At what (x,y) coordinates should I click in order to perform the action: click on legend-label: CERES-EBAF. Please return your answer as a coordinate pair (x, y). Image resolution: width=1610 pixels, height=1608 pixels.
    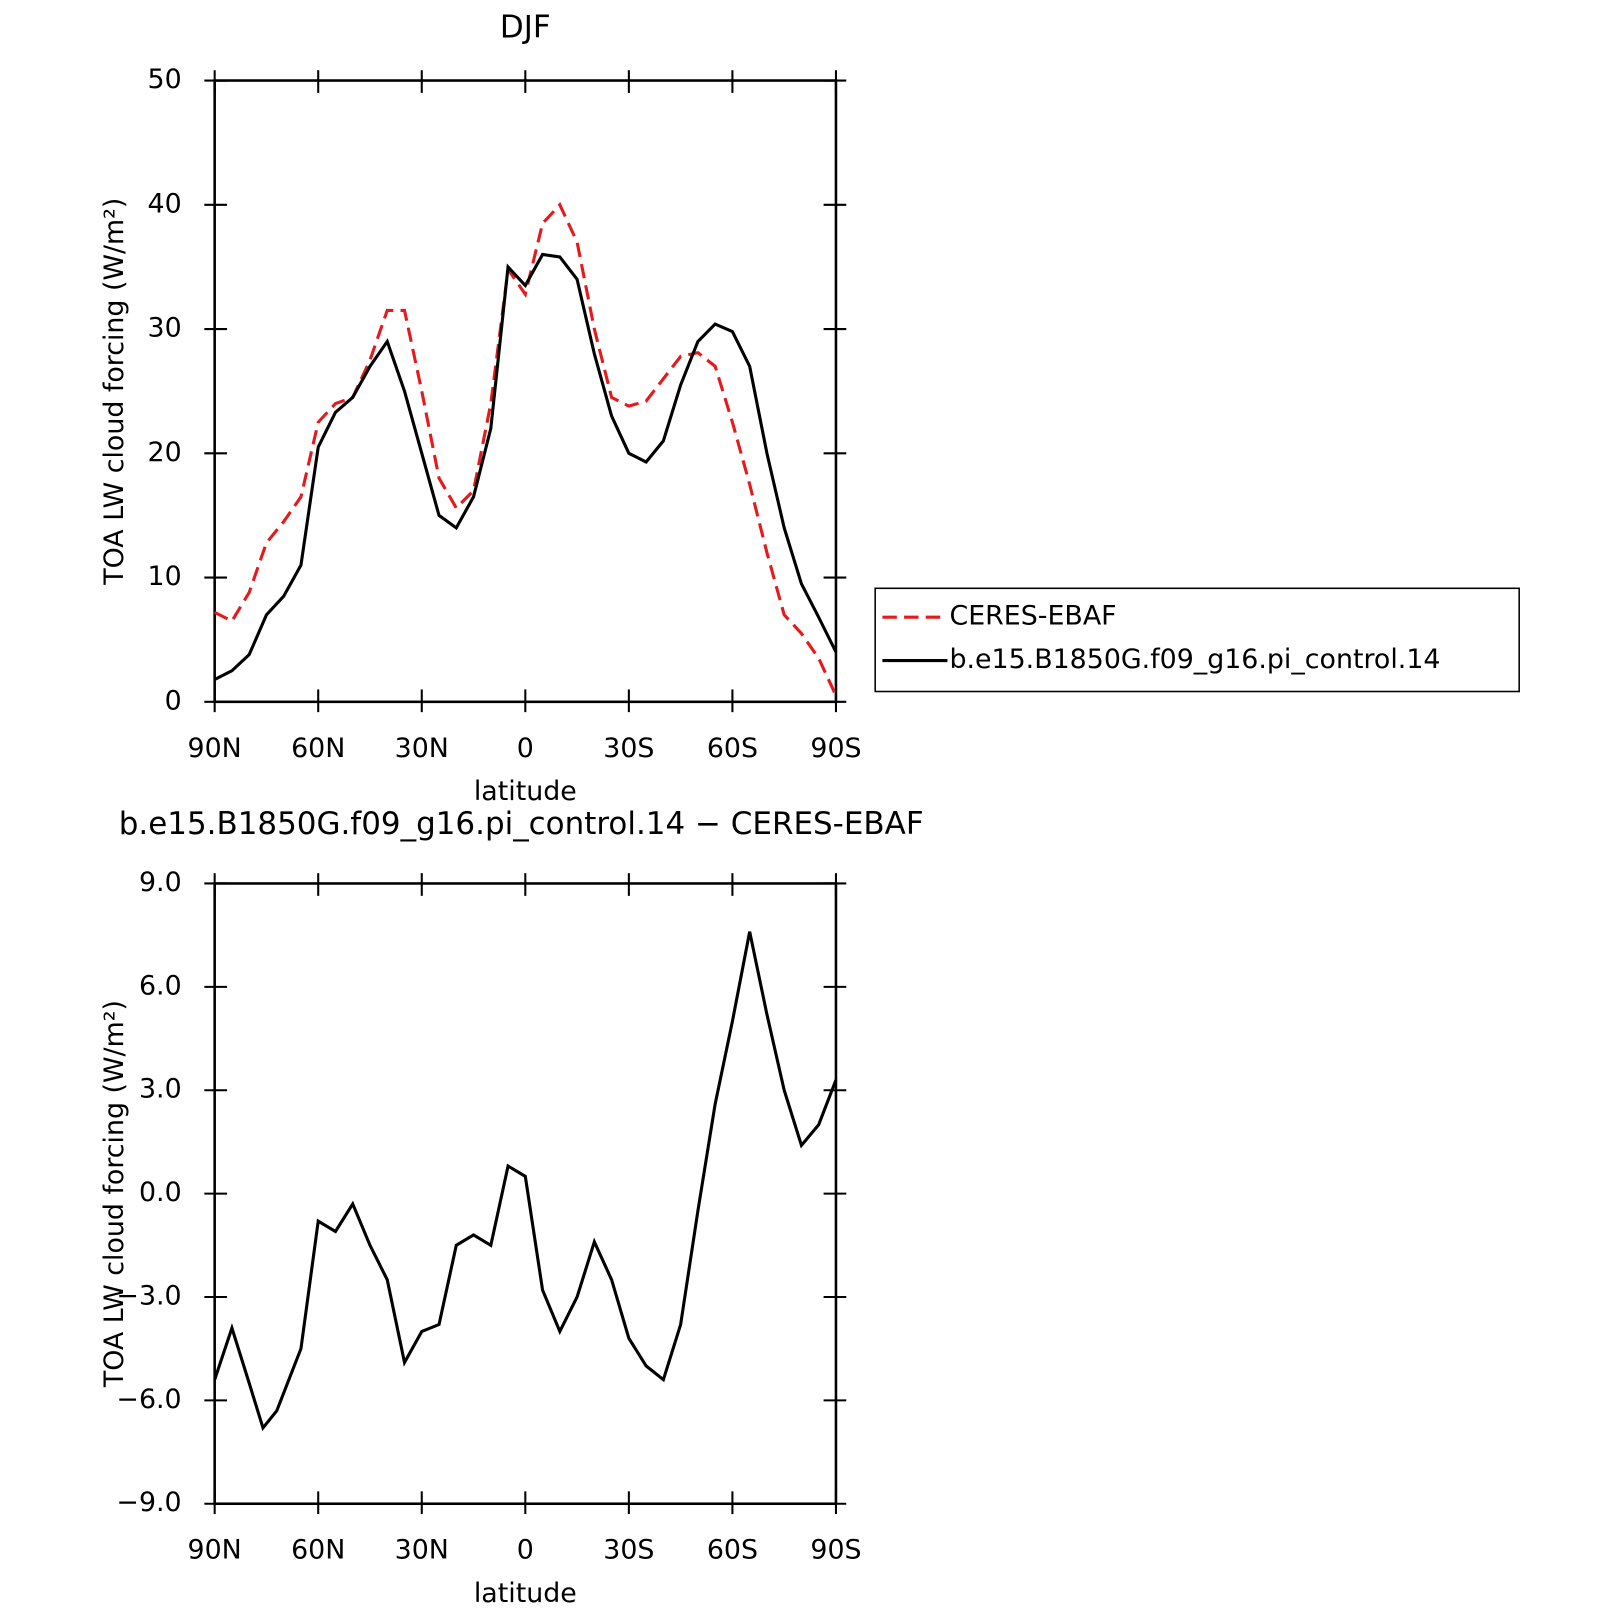
    Looking at the image, I should click on (1032, 616).